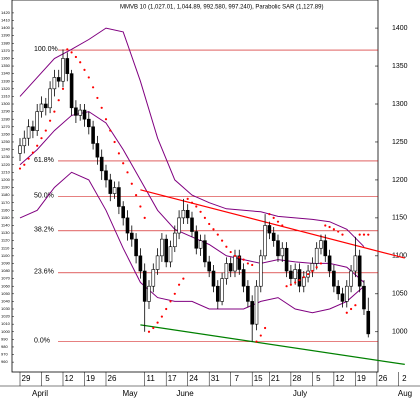  Describe the element at coordinates (400, 180) in the screenshot. I see `y-tick-label: 1200` at that location.